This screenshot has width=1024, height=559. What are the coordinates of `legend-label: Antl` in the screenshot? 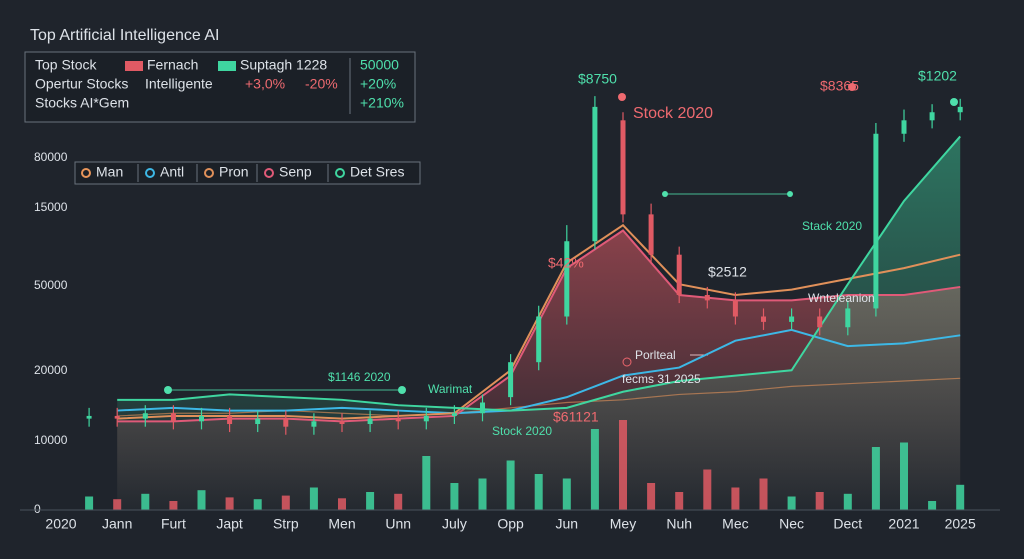 It's located at (172, 172).